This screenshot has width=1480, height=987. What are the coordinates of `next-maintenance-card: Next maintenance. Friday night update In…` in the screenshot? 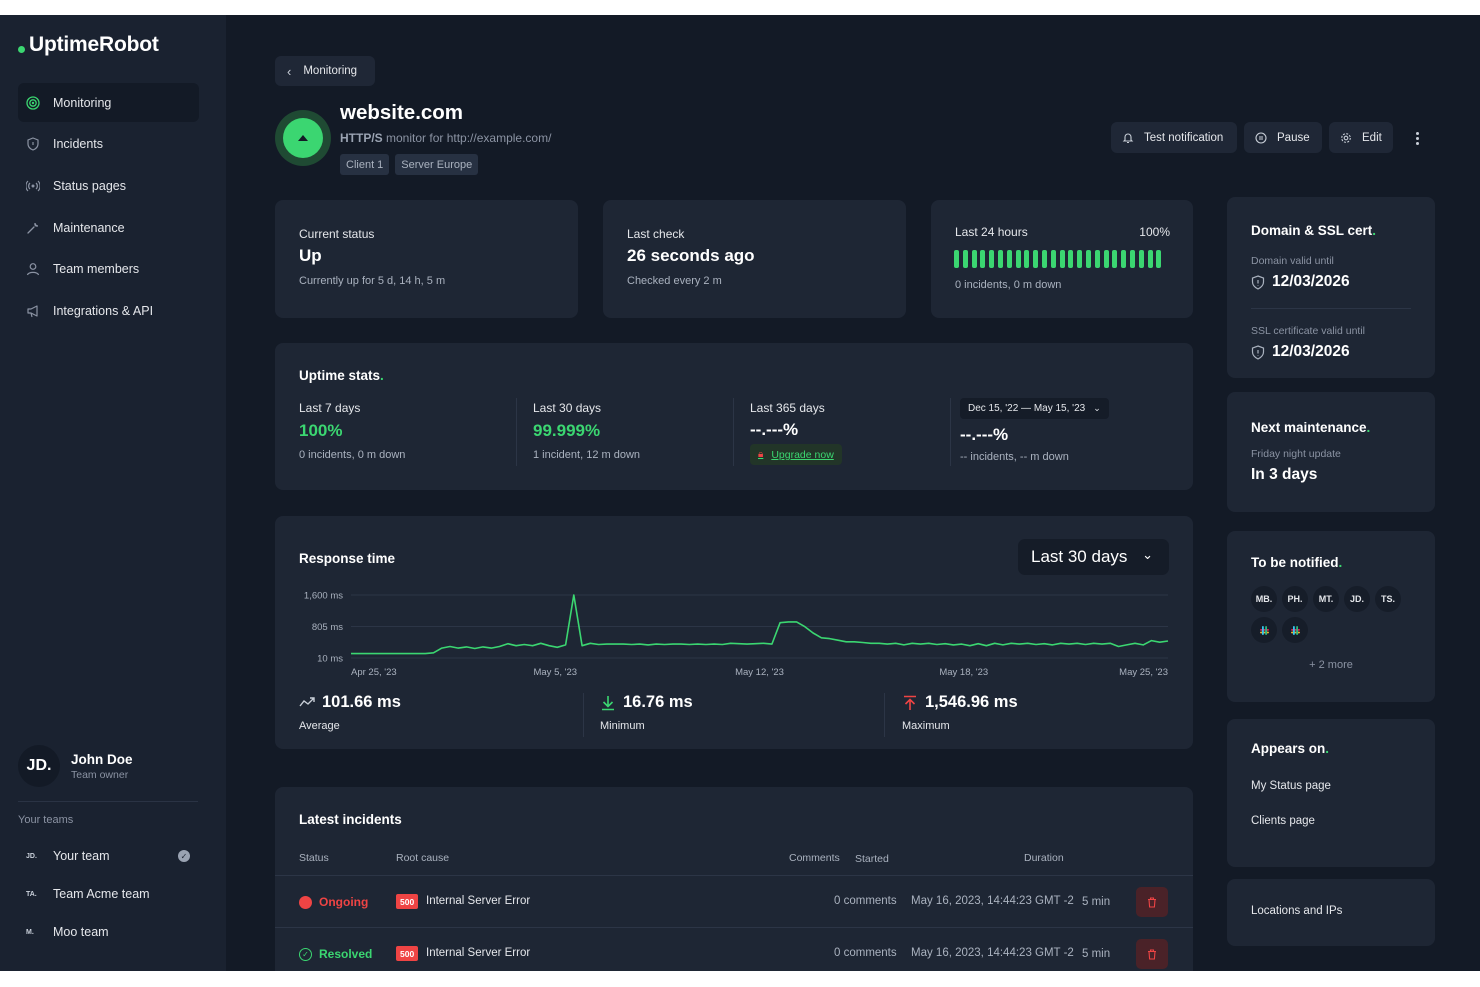 It's located at (1331, 452).